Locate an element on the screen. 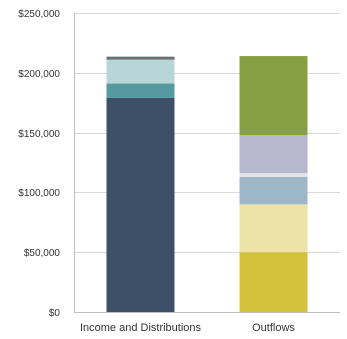  y-tick-label-1: $50,000 is located at coordinates (42, 253).